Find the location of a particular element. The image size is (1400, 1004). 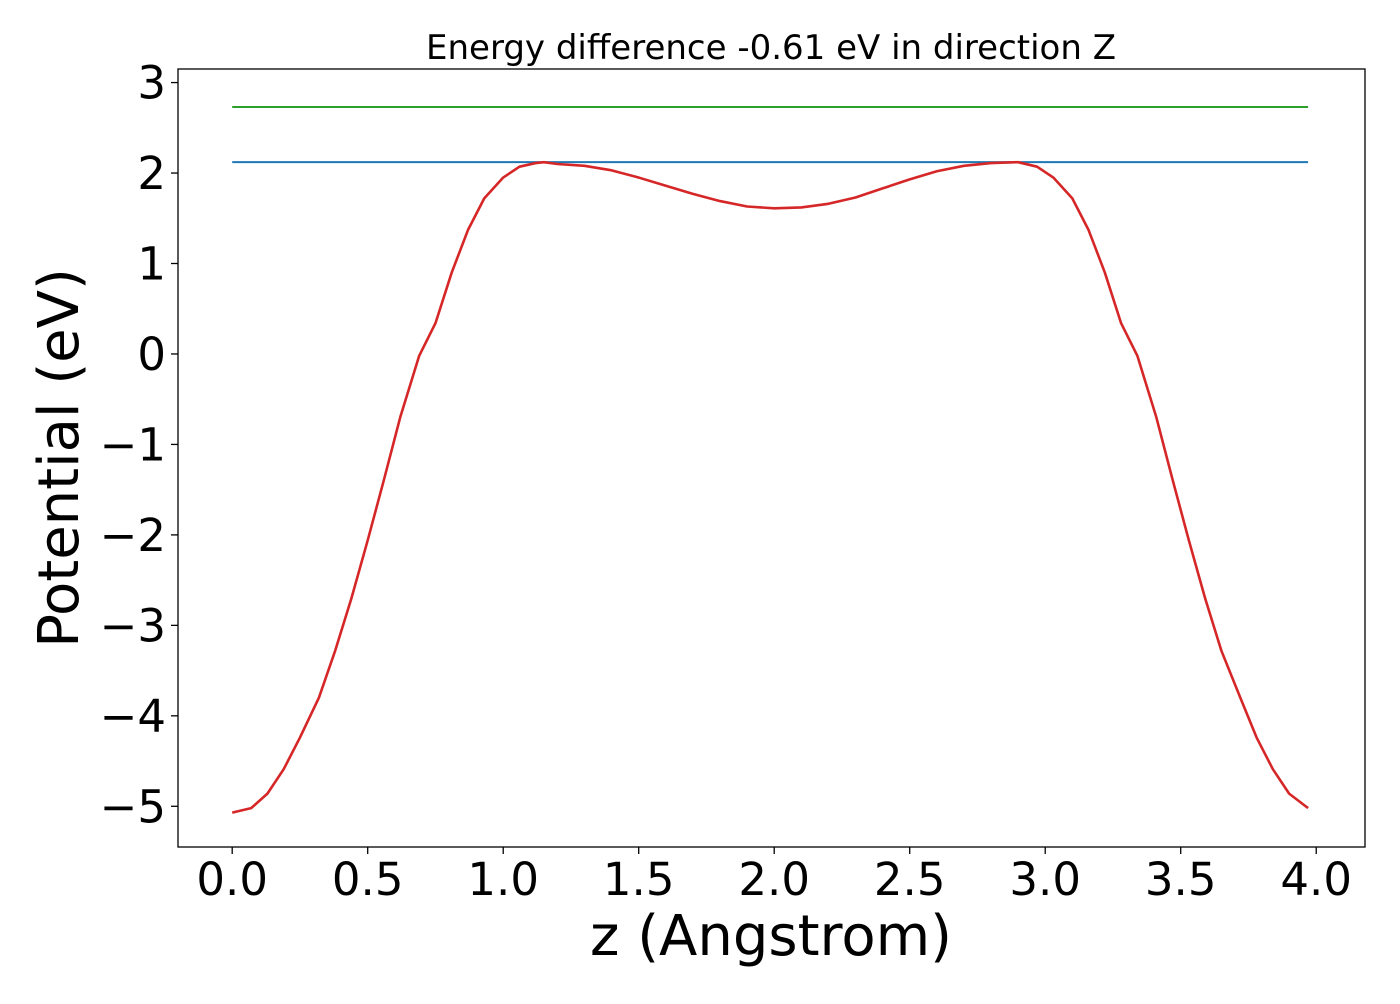

y-tick-label: −4 is located at coordinates (133, 716).